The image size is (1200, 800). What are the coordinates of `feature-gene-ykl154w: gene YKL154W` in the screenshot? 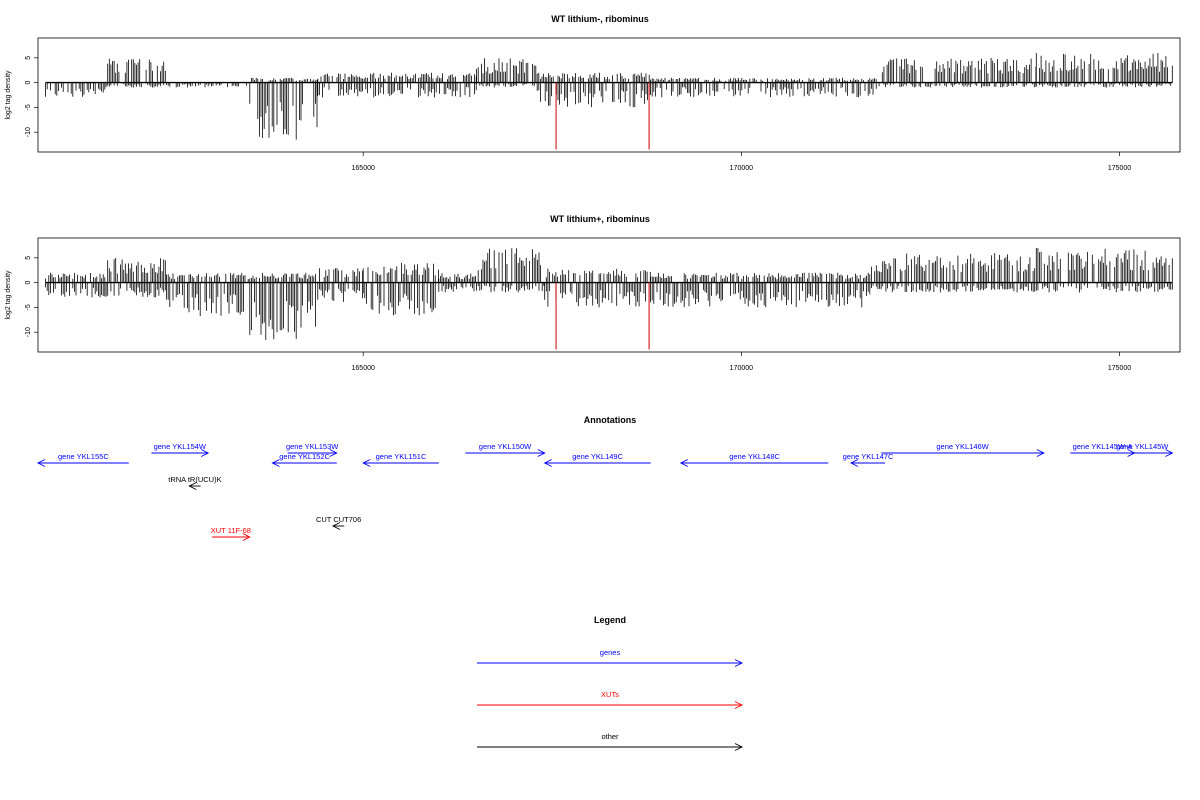 It's located at (180, 449).